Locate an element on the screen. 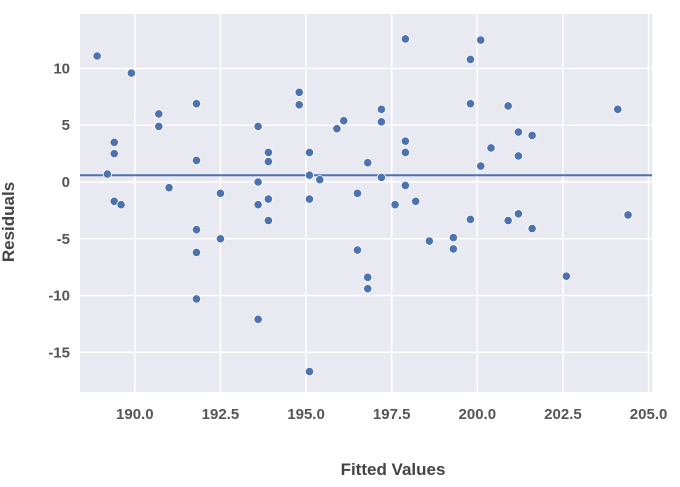 The width and height of the screenshot is (680, 487). y-tick-label: -15 is located at coordinates (59, 352).